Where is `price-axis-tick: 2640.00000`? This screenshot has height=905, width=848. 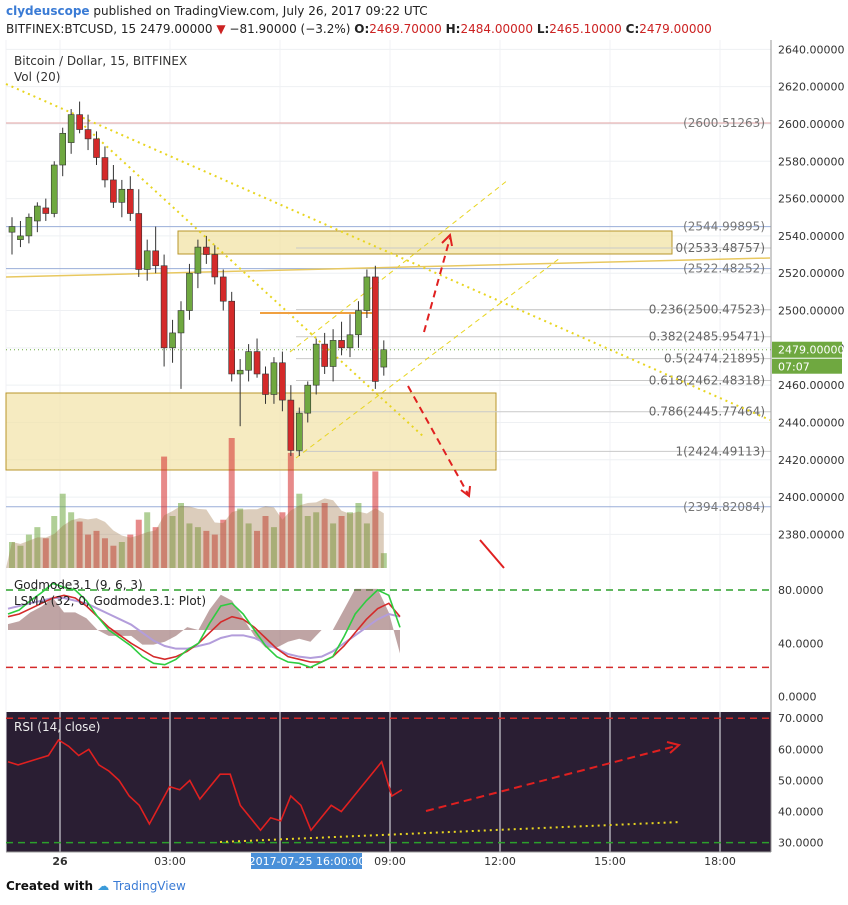 price-axis-tick: 2640.00000 is located at coordinates (811, 49).